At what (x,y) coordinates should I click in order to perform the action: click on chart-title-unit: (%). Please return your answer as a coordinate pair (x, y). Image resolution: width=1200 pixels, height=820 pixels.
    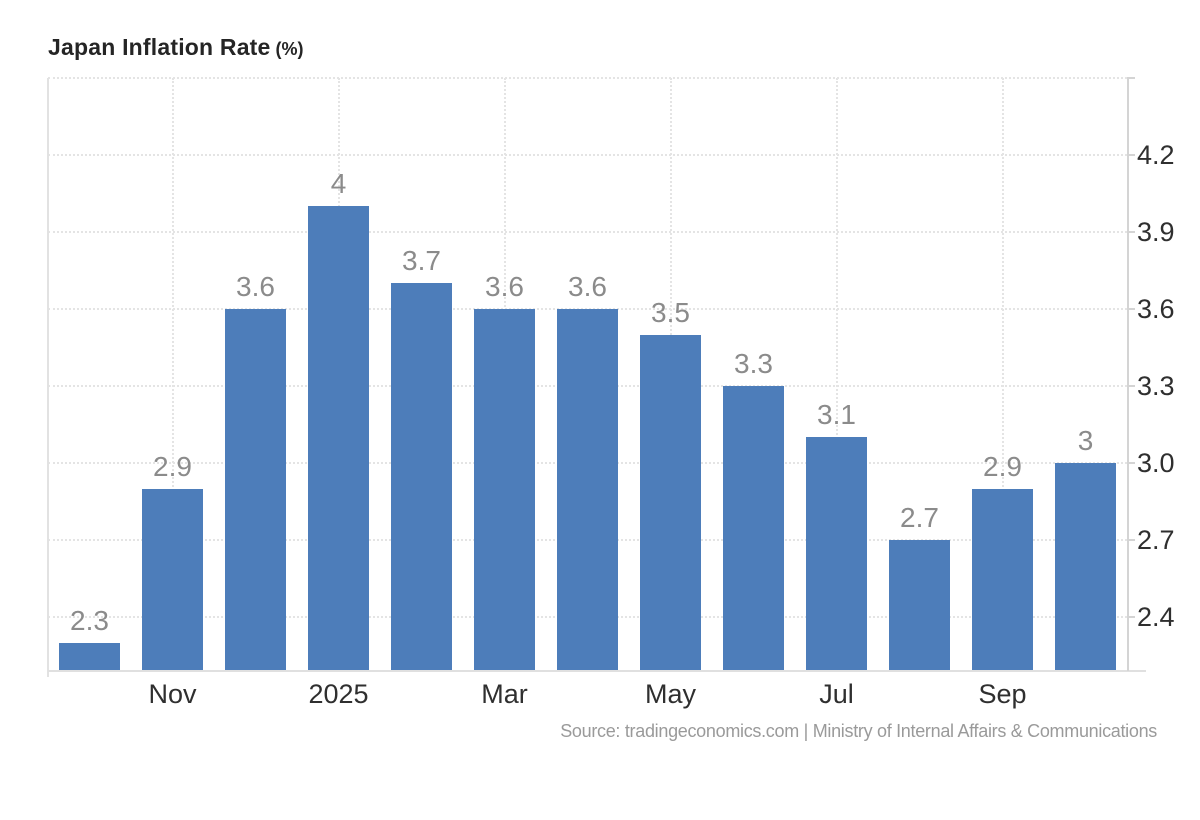
    Looking at the image, I should click on (289, 49).